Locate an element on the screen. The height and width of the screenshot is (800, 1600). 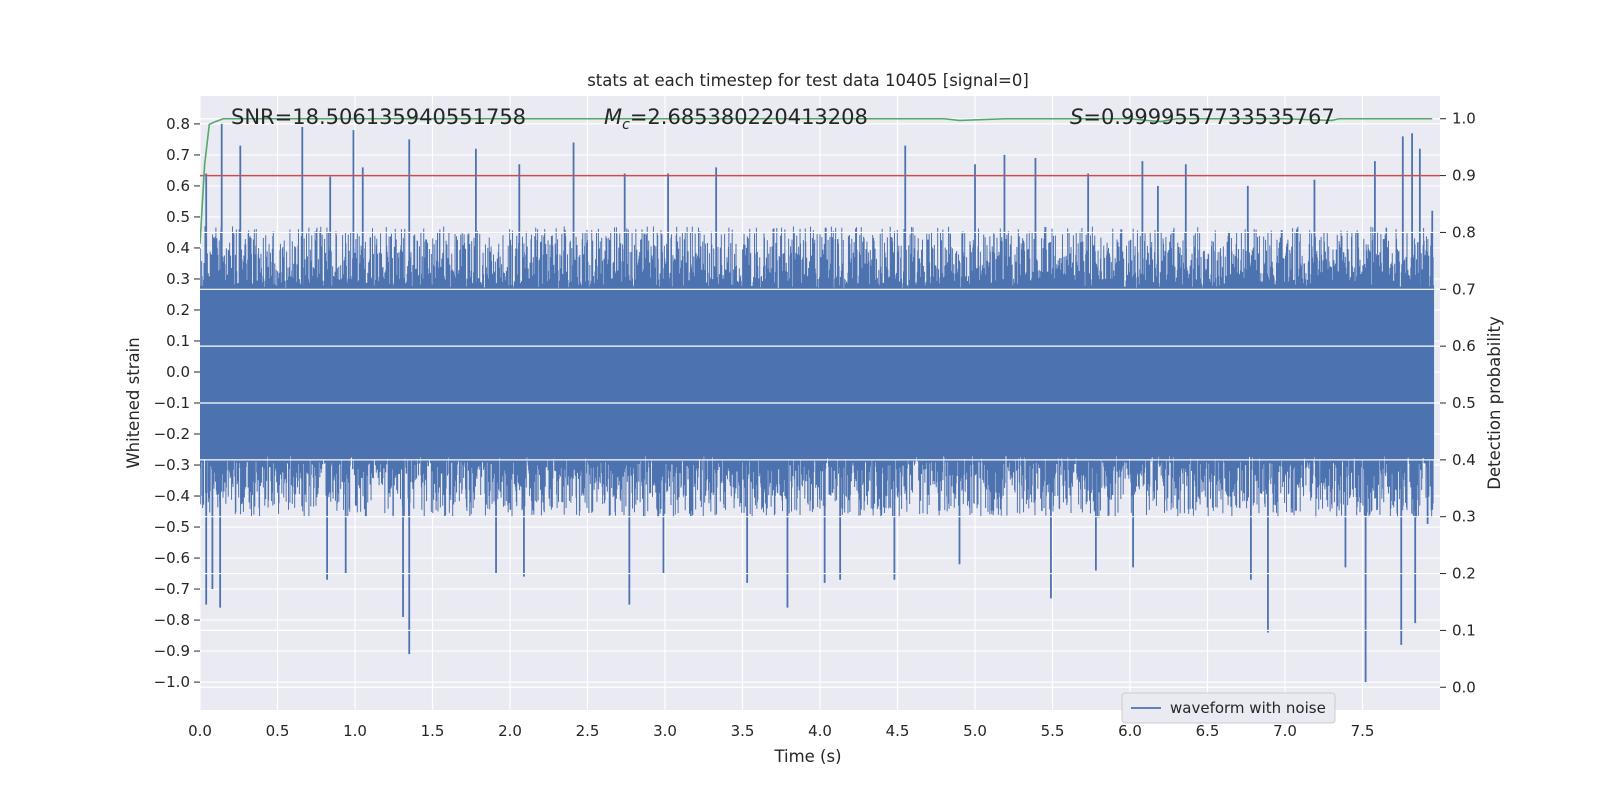
x-tick-label: 7.5 is located at coordinates (1363, 731).